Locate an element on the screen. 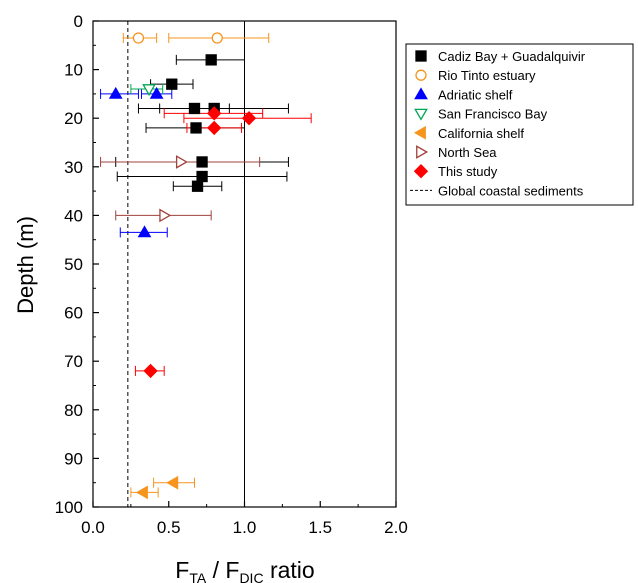  y-tick-label: 100 is located at coordinates (69, 507).